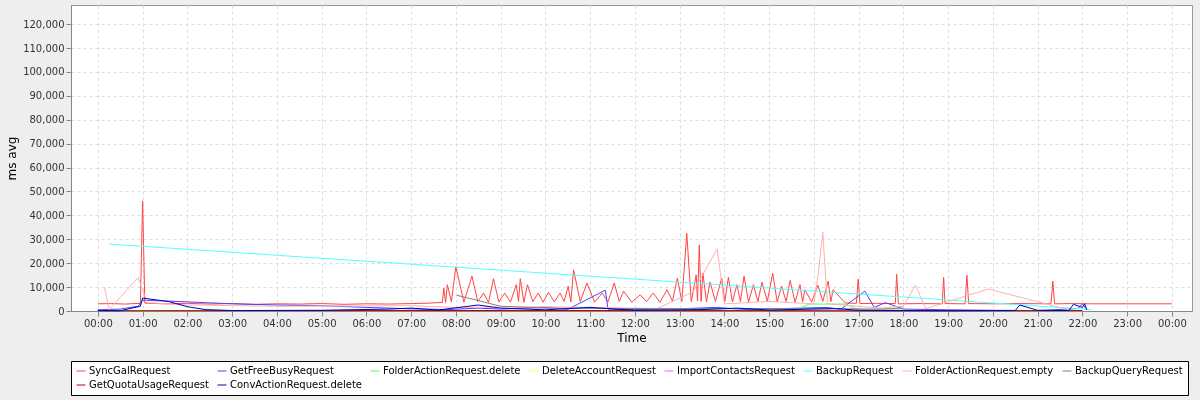 The image size is (1200, 400). What do you see at coordinates (725, 323) in the screenshot?
I see `x-tick-label: 14:00` at bounding box center [725, 323].